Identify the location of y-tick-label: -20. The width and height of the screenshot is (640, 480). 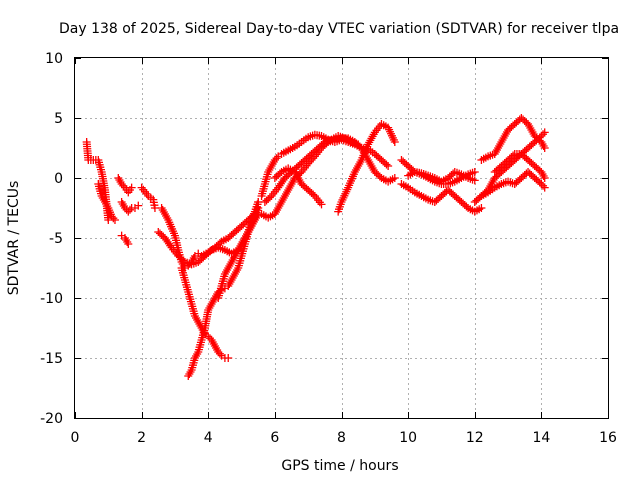
(51, 419).